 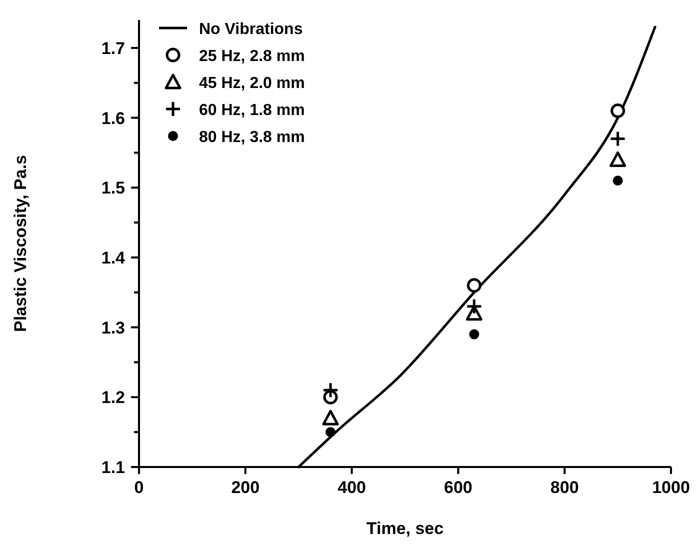 What do you see at coordinates (564, 487) in the screenshot?
I see `x-tick-label: 800` at bounding box center [564, 487].